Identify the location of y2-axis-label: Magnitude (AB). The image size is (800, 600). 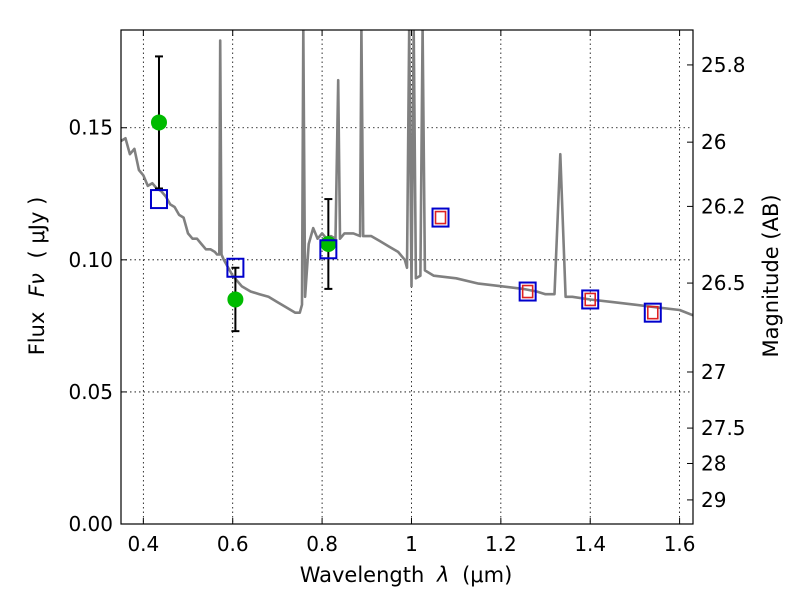
(771, 275).